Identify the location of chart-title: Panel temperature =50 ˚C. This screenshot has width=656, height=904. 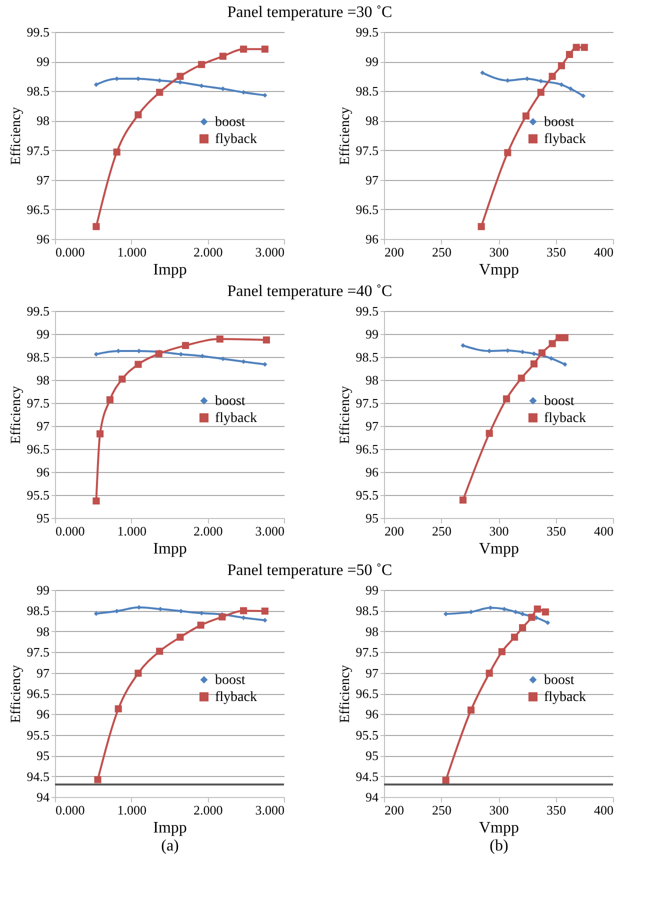
(309, 570).